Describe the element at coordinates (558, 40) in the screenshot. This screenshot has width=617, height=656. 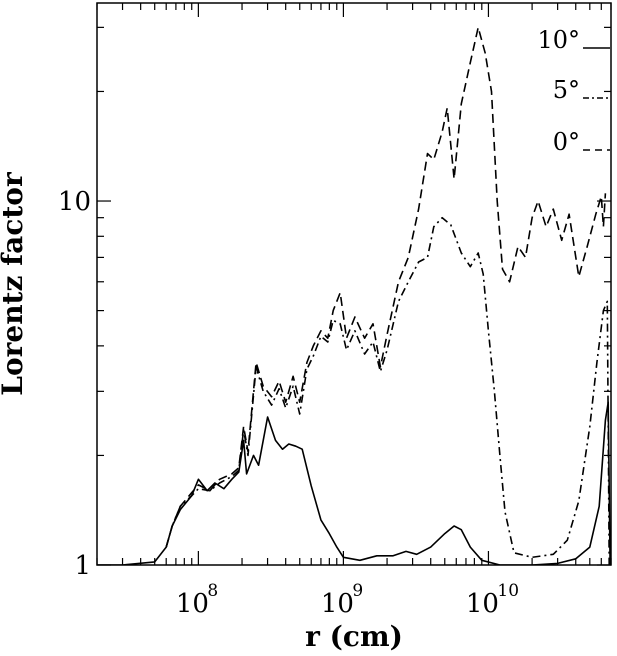
I see `legend-label: 10°` at that location.